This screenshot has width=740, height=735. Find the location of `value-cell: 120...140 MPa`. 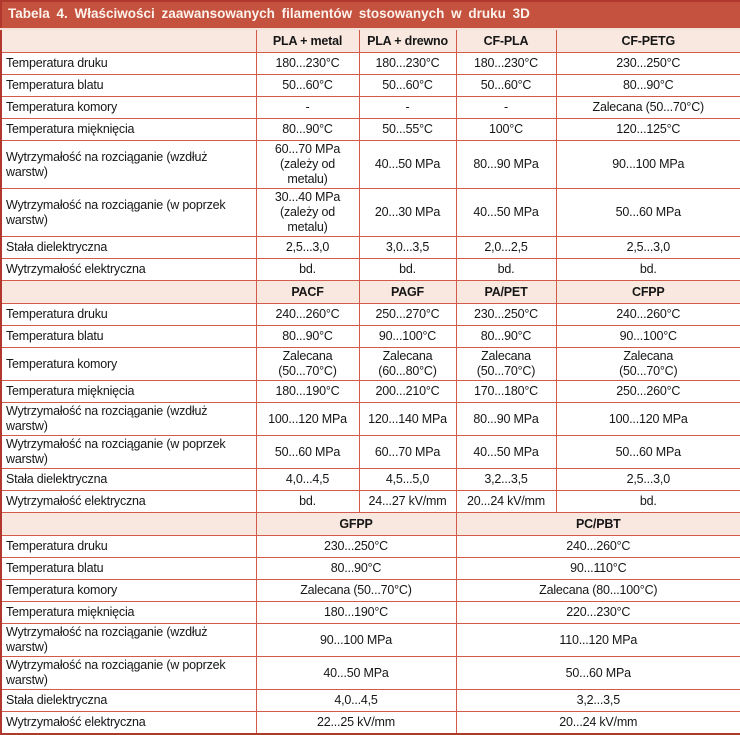

value-cell: 120...140 MPa is located at coordinates (407, 419).